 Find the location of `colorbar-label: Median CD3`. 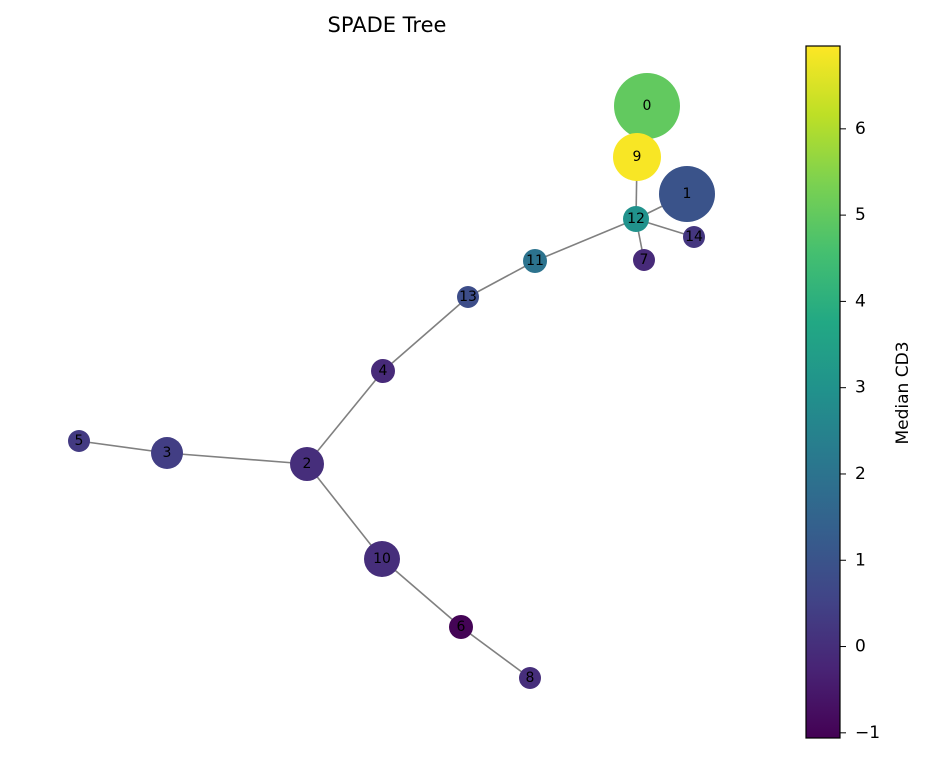

colorbar-label: Median CD3 is located at coordinates (903, 392).